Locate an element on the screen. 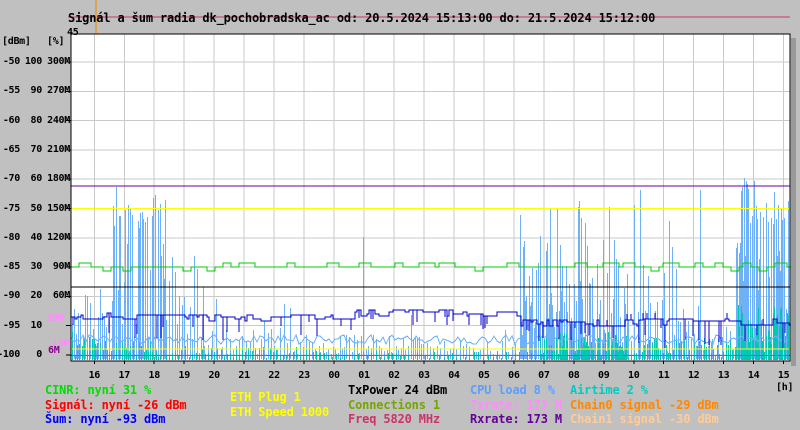 This screenshot has height=430, width=800. legend-item-cpu: CPU load 8 % is located at coordinates (512, 390).